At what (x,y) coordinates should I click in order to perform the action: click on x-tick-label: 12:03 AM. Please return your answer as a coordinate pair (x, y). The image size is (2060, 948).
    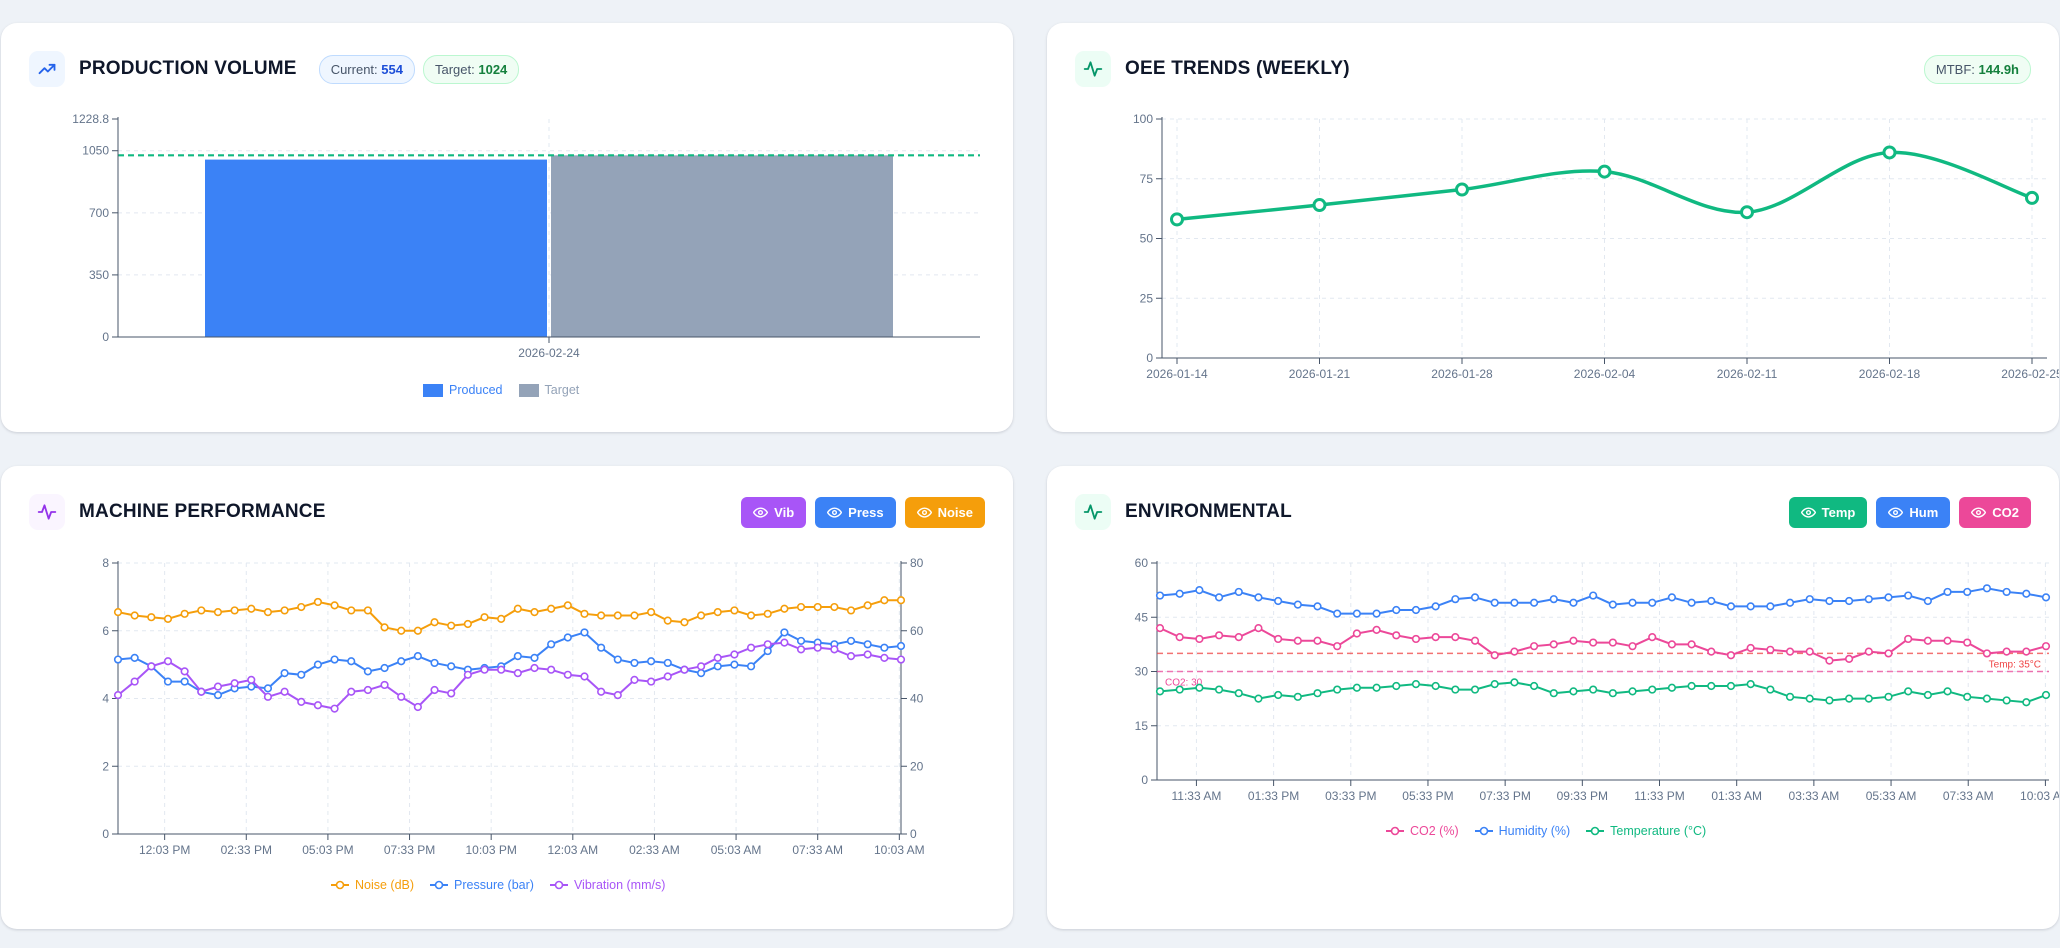
    Looking at the image, I should click on (572, 850).